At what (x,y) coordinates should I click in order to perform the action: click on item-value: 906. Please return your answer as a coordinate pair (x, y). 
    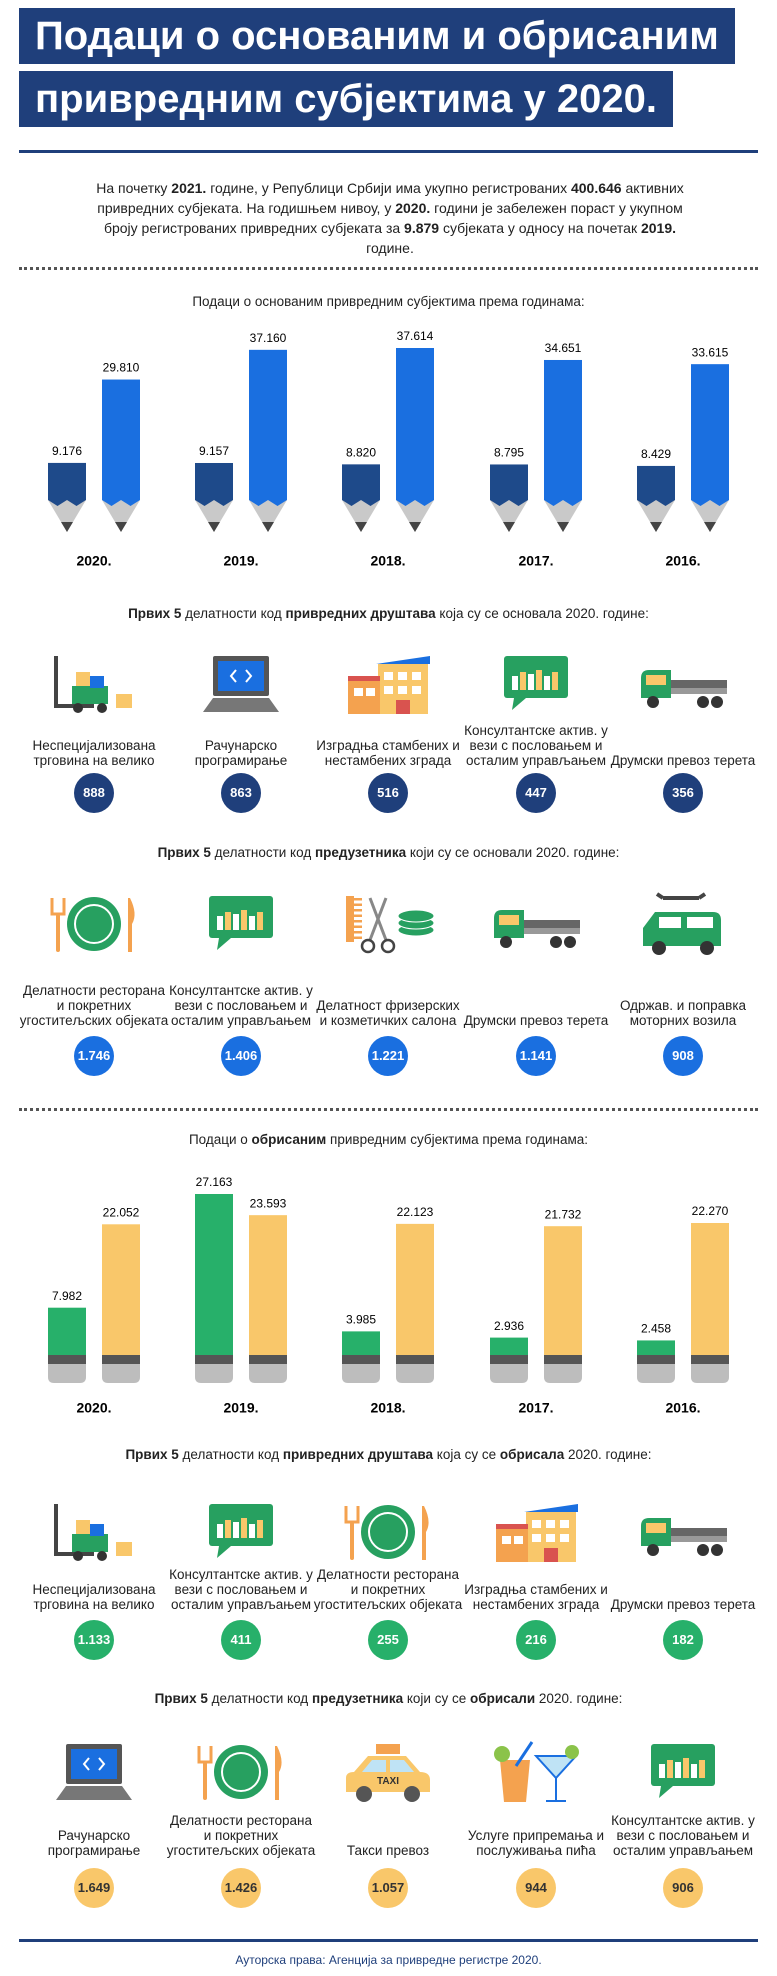
    Looking at the image, I should click on (683, 1888).